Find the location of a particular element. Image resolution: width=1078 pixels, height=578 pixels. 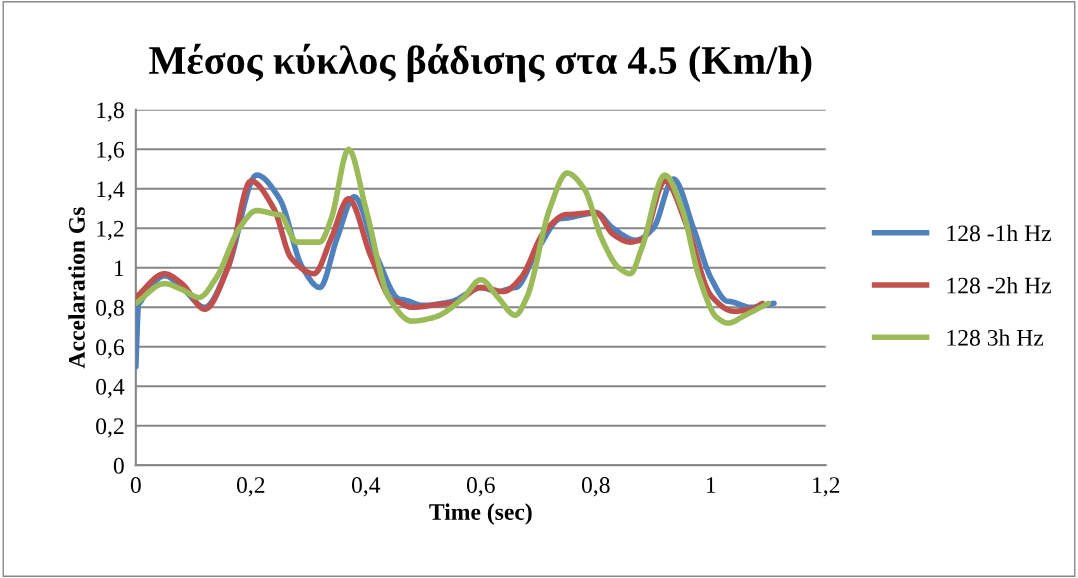

y-tick-label: 1,8 is located at coordinates (110, 112).